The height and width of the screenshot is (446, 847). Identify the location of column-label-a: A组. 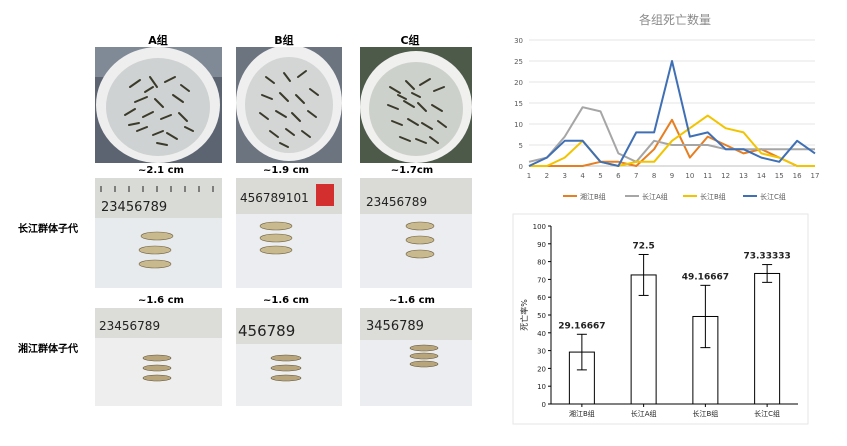
(158, 40).